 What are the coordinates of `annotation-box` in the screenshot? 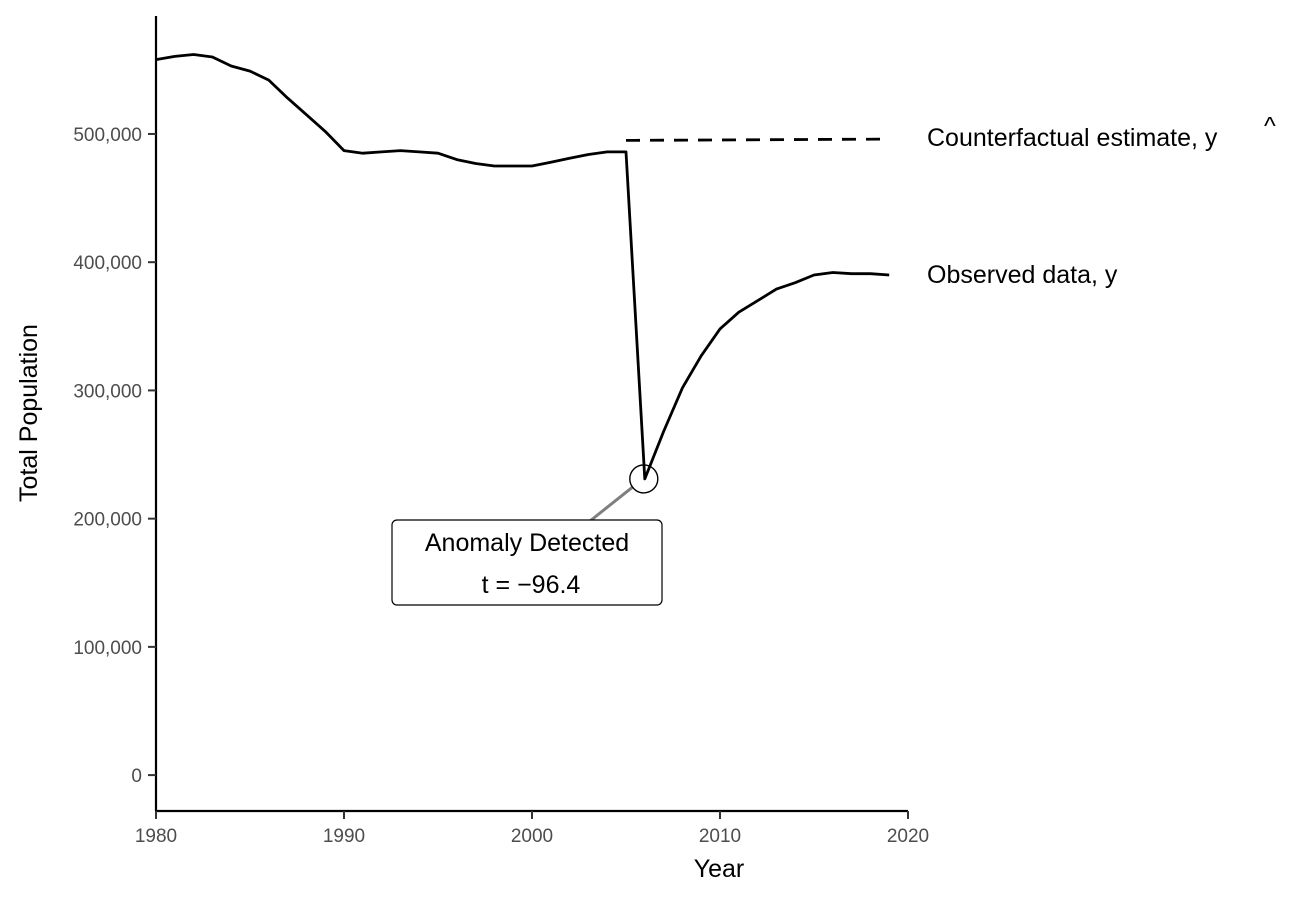 It's located at (527, 562).